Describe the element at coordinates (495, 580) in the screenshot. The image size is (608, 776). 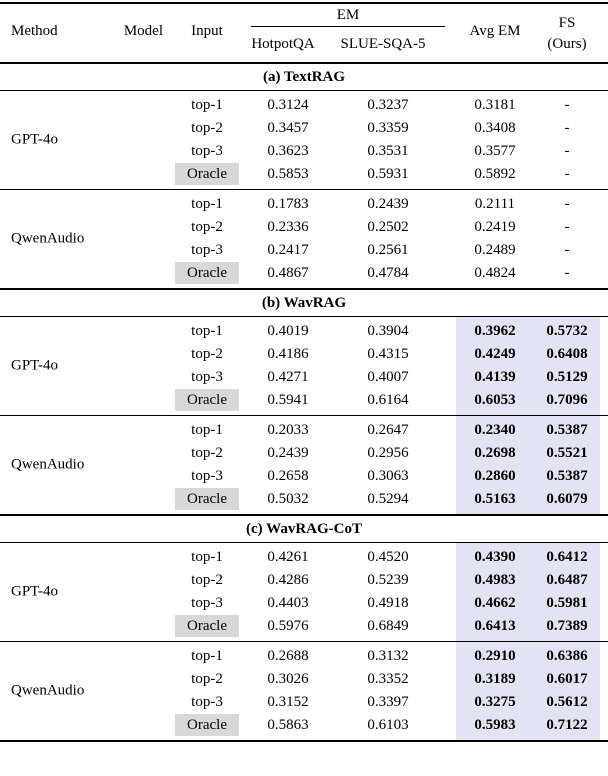
I see `avg-em-cell: 0.4983` at that location.